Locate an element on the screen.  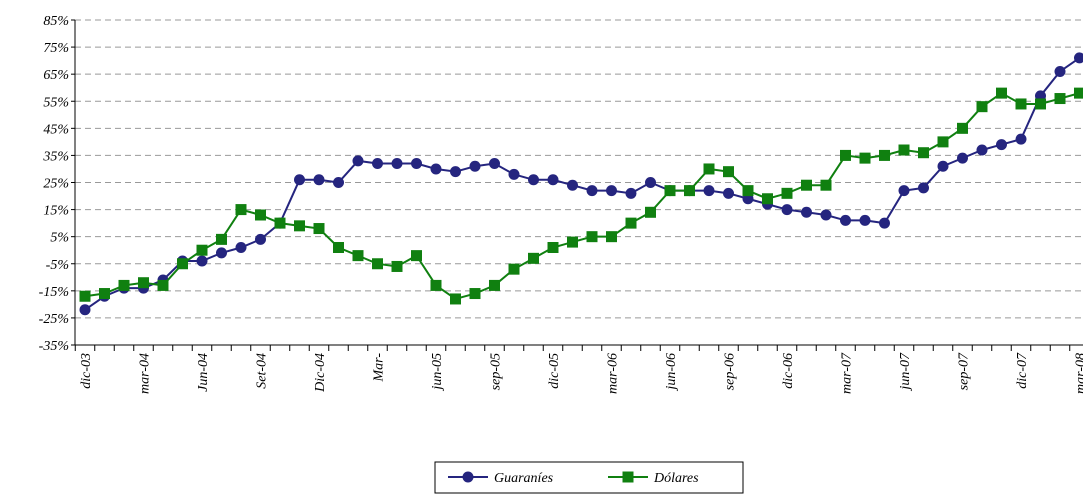
y-tick-label: 75% is located at coordinates (56, 48).